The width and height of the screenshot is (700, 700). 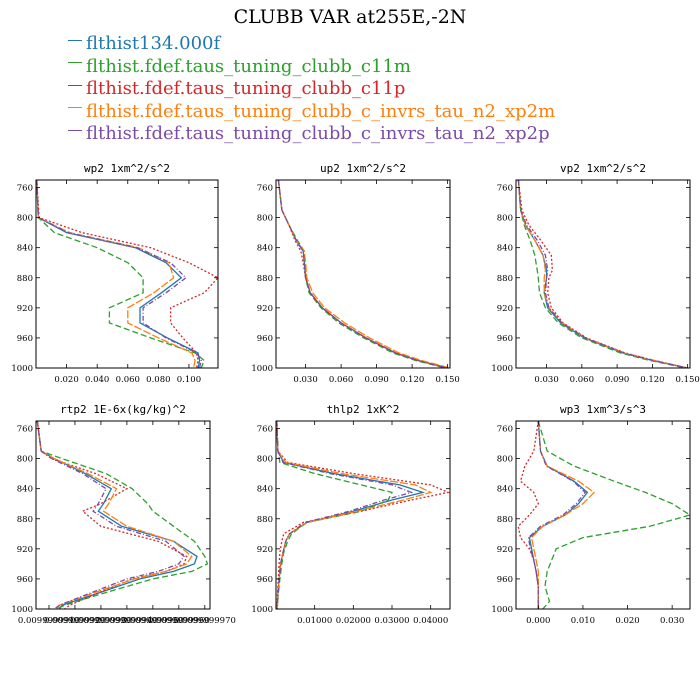 What do you see at coordinates (430, 621) in the screenshot?
I see `x-tick-label: 0.04000` at bounding box center [430, 621].